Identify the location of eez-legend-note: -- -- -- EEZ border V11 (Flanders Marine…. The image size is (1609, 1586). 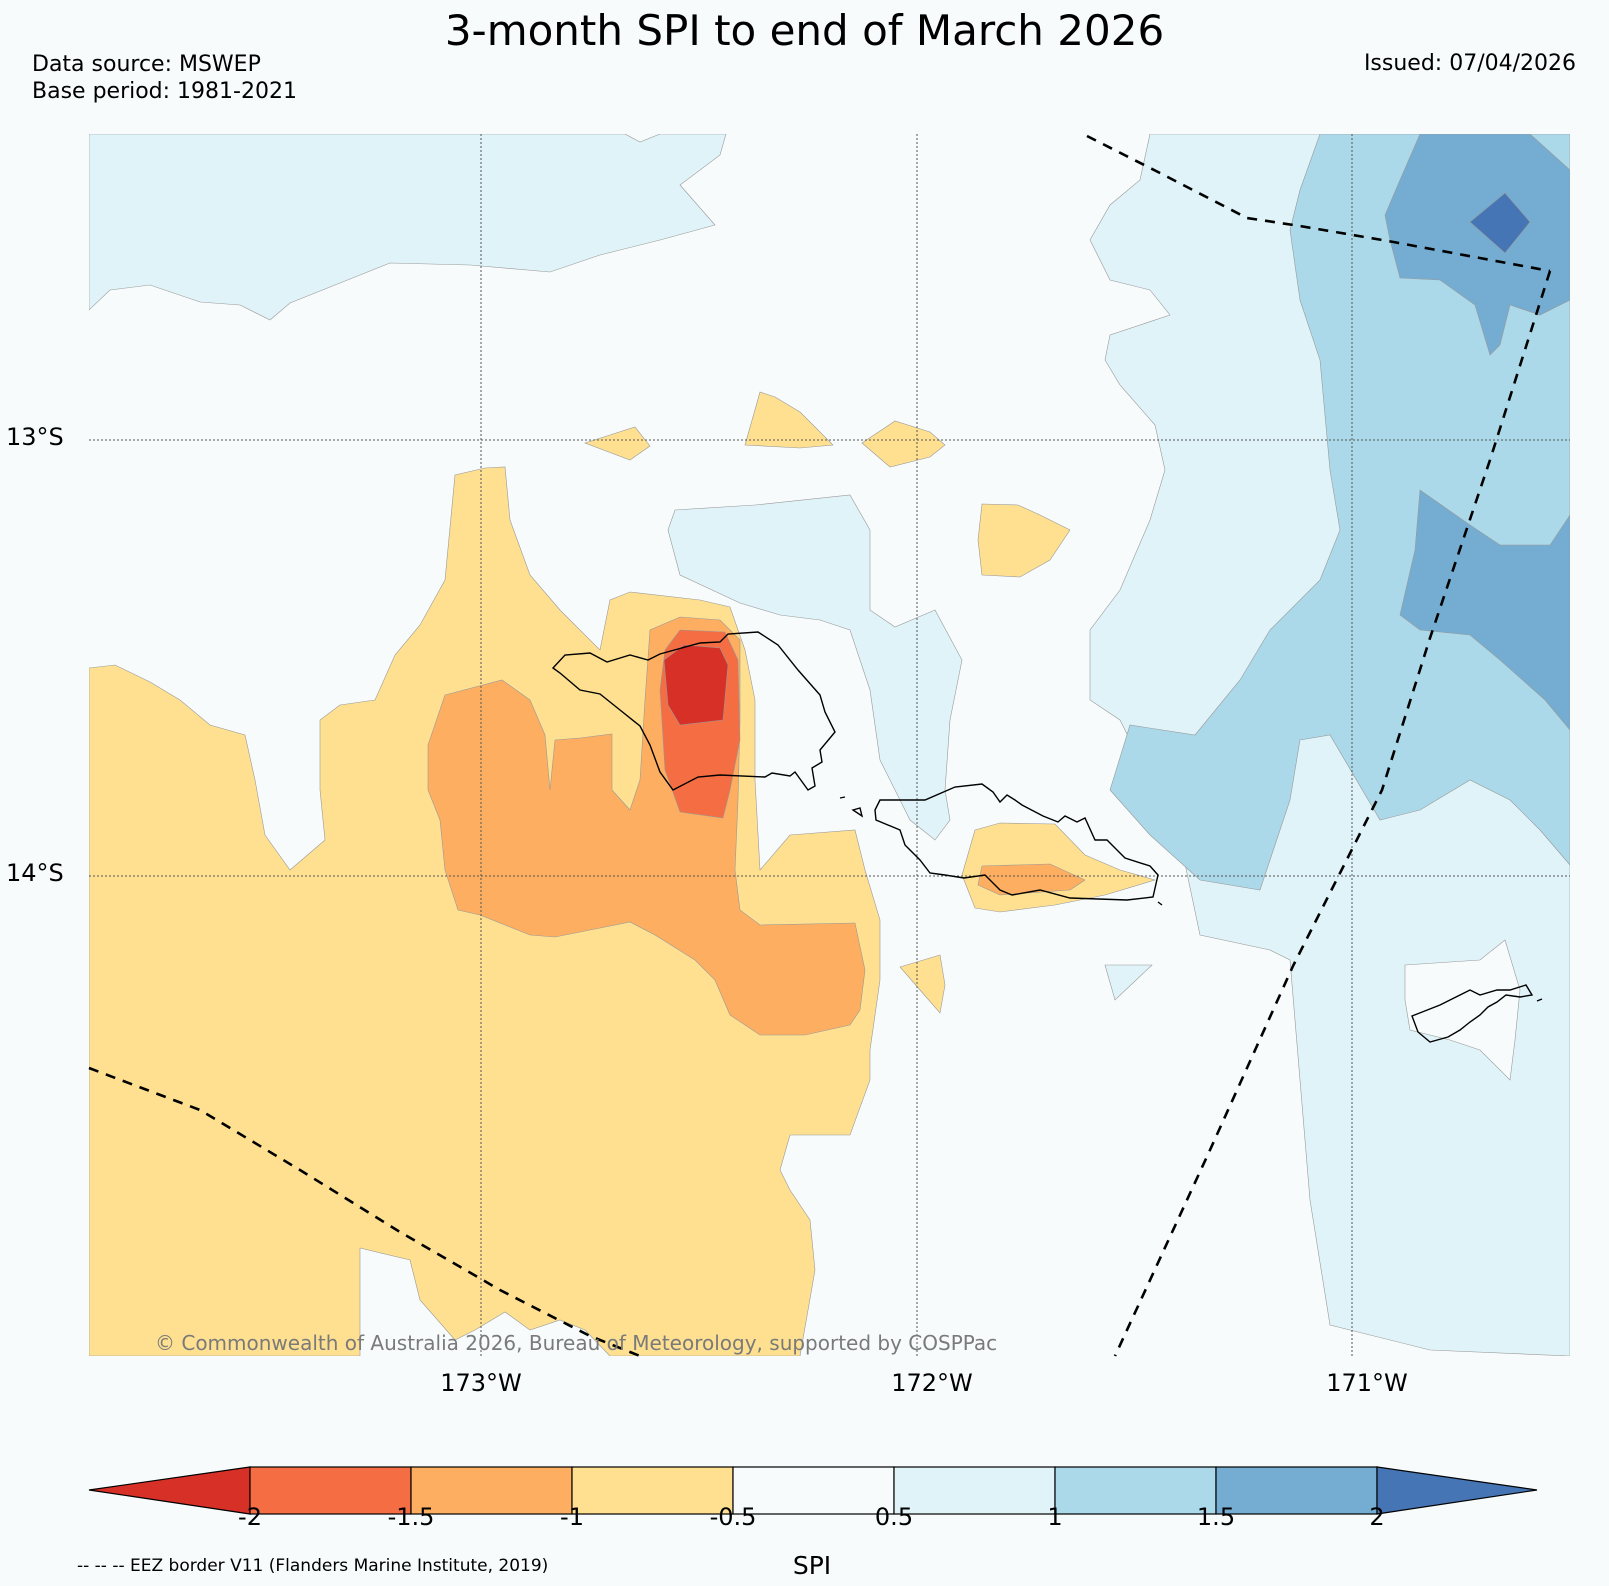
(313, 1566).